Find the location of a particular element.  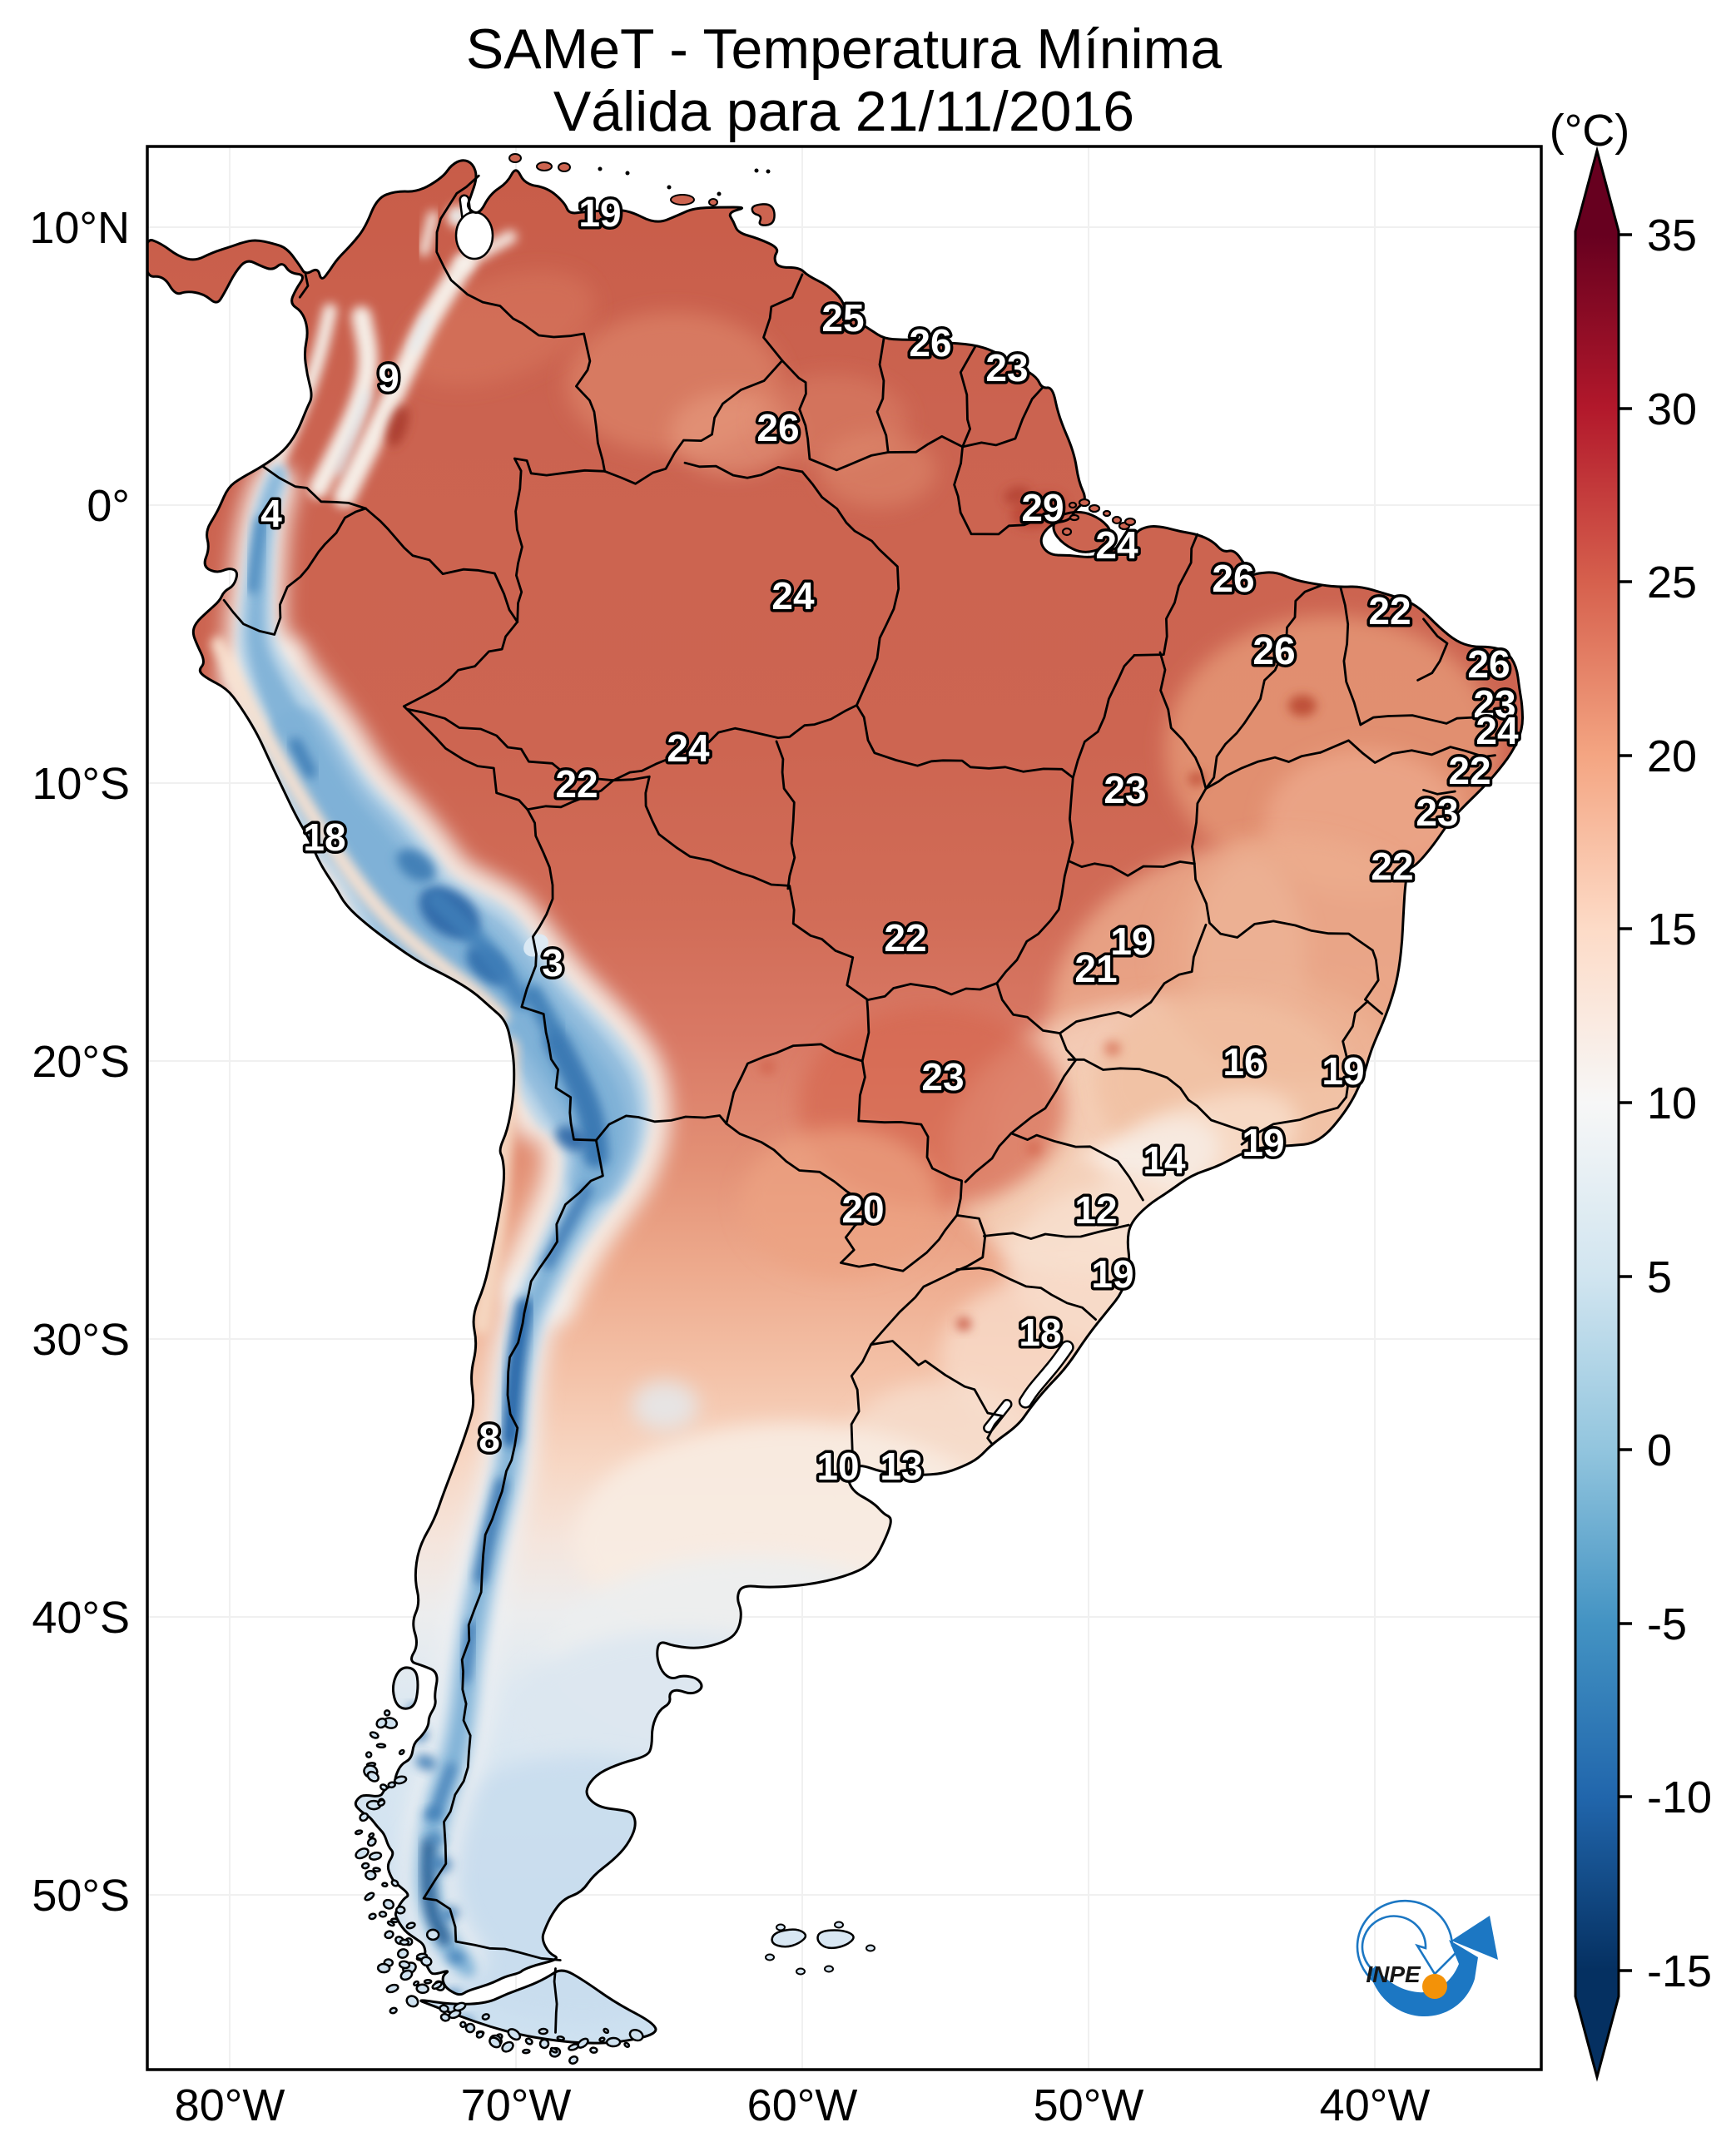

svg-text: 10°N is located at coordinates (79, 228).